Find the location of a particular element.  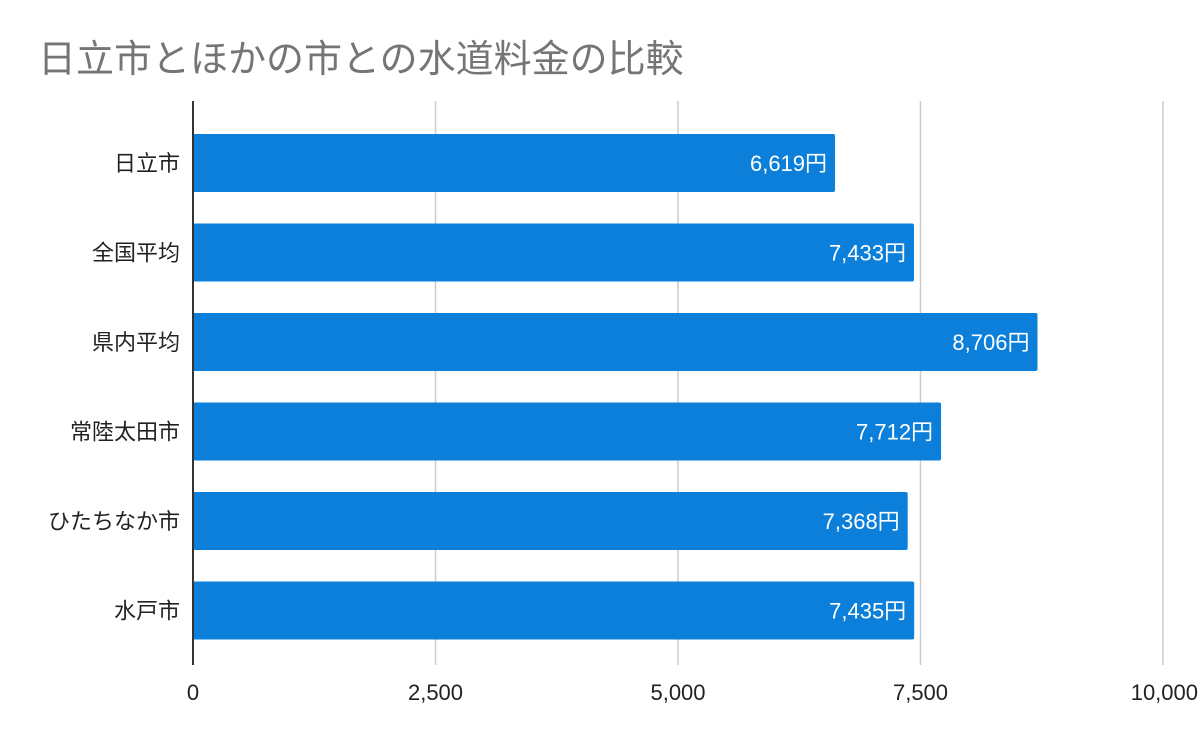

bar-data-label: 7,712円 is located at coordinates (894, 432).